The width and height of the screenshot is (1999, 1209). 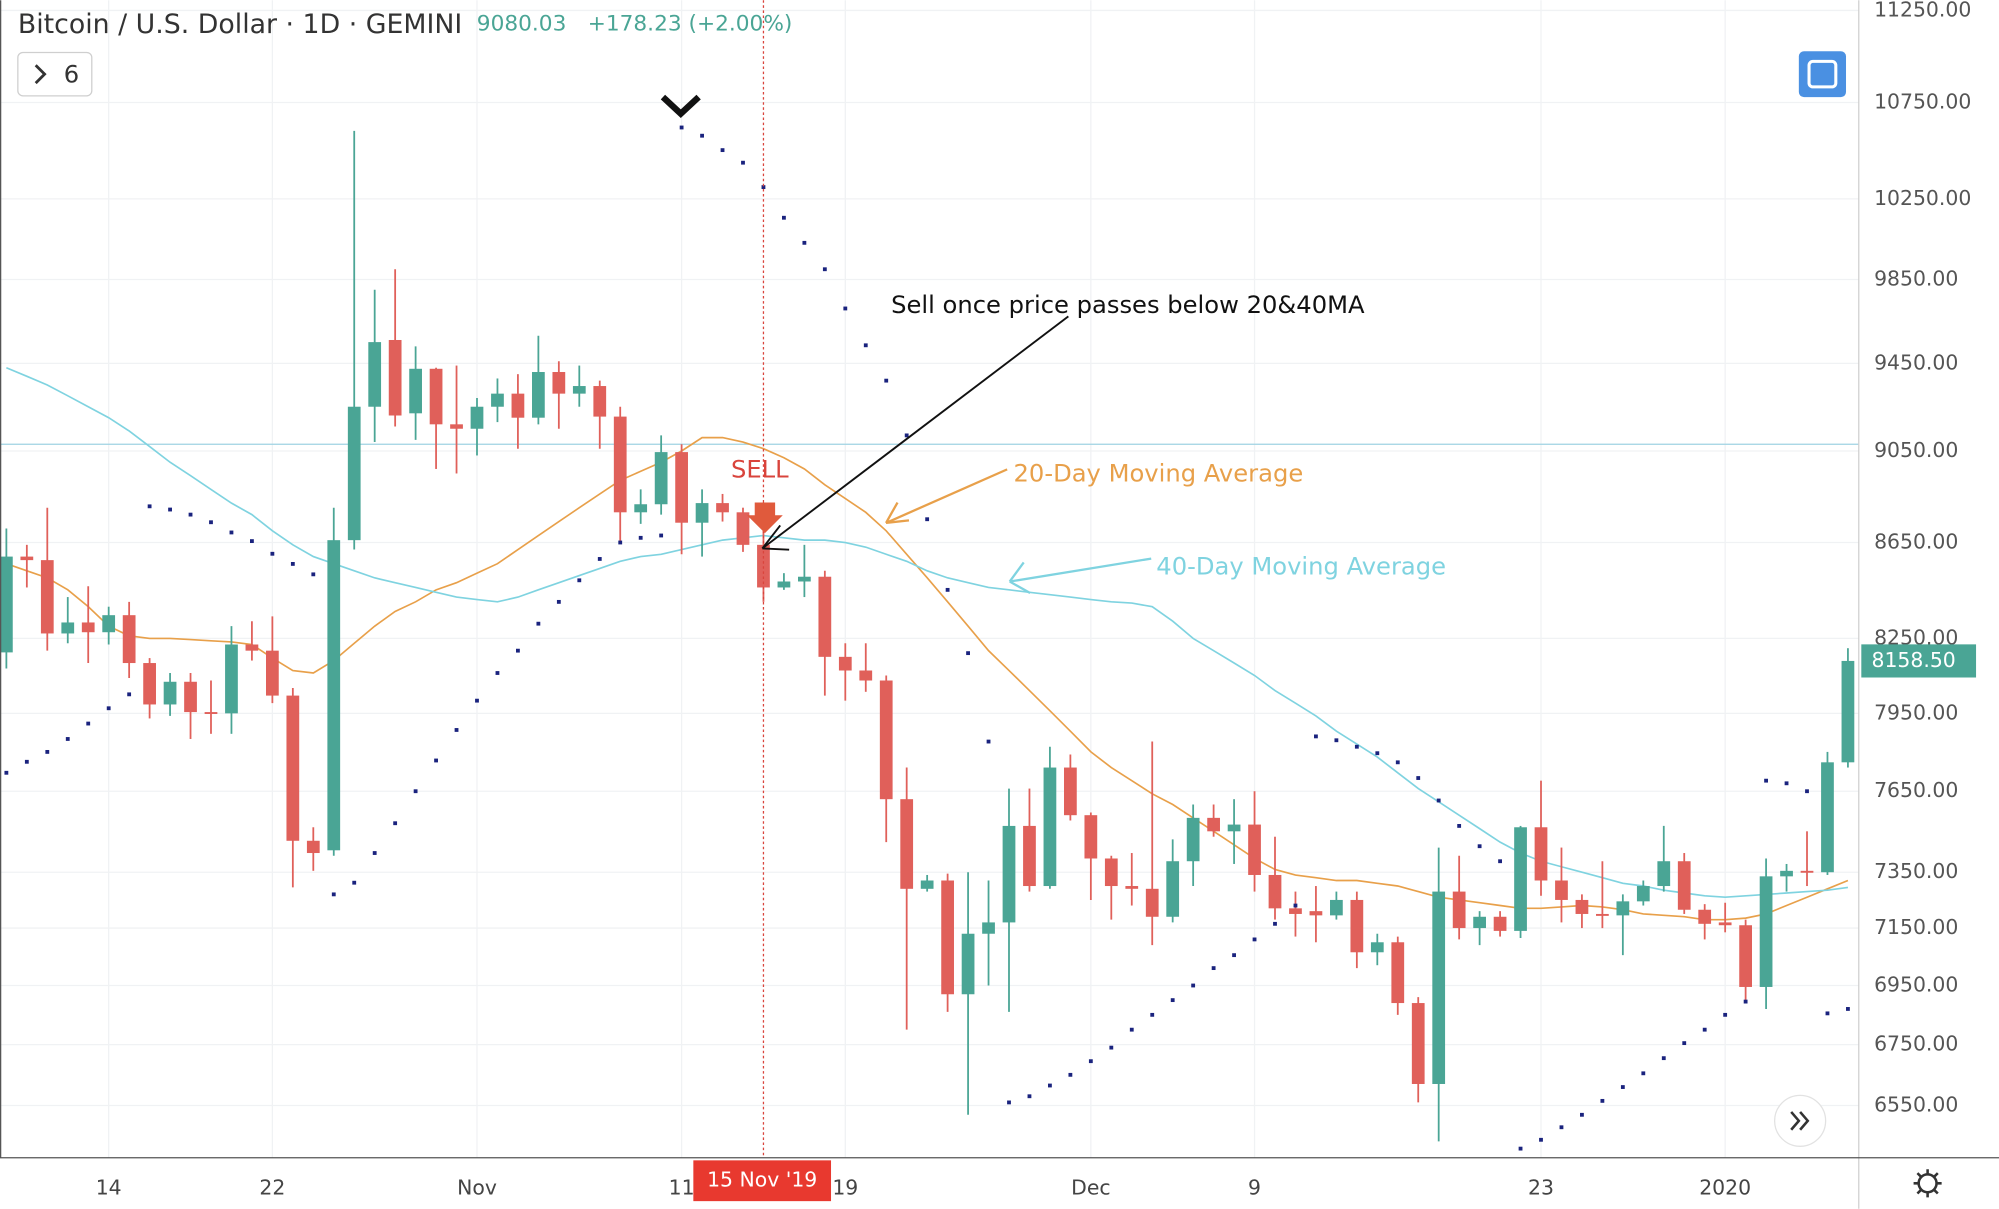 What do you see at coordinates (1916, 278) in the screenshot?
I see `y-tick-label: 9850.00` at bounding box center [1916, 278].